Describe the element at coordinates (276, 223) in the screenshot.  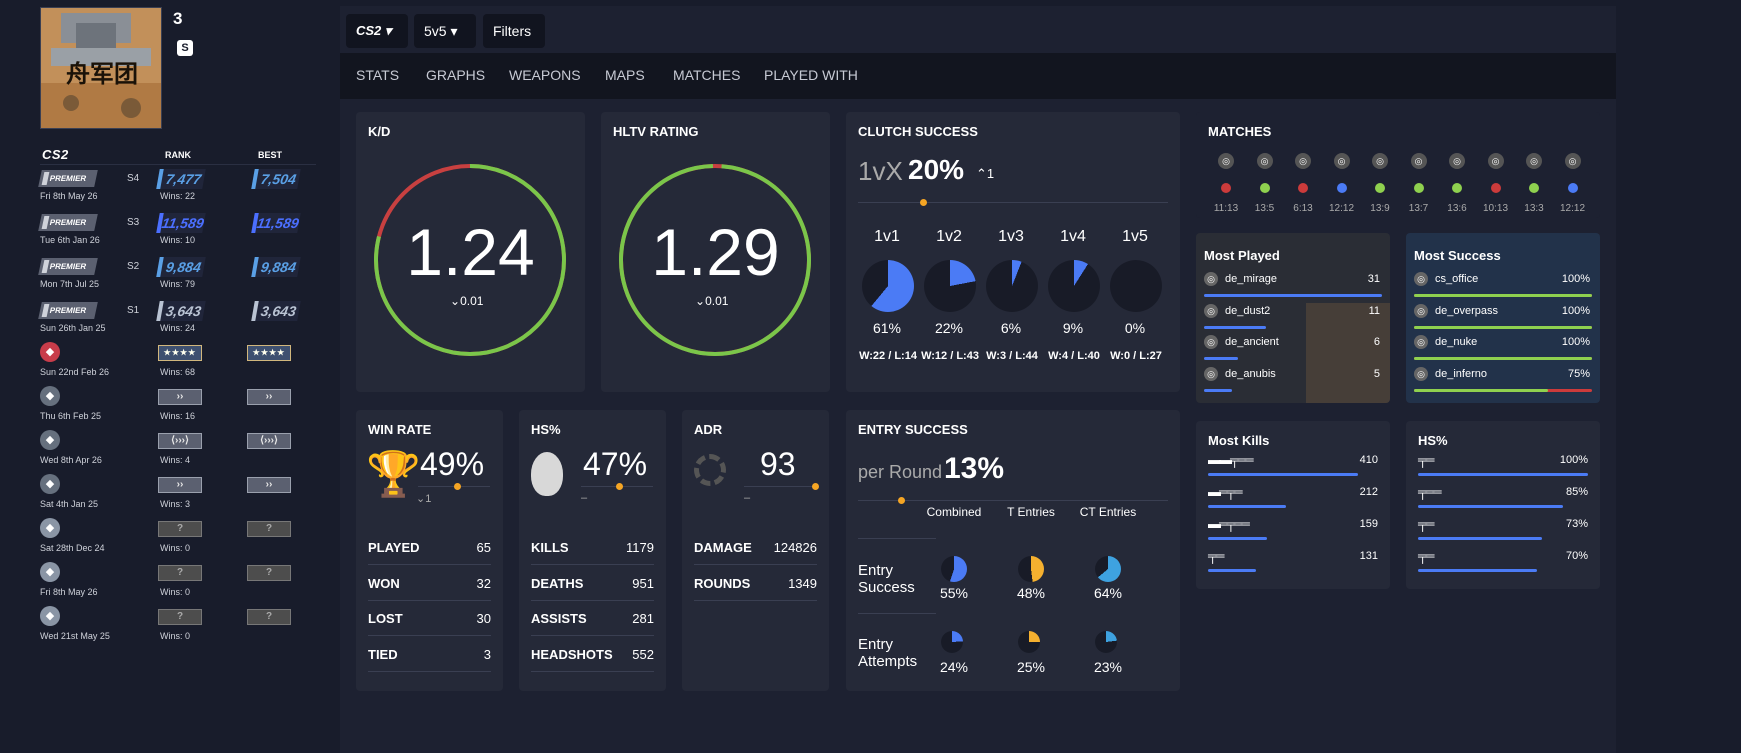
I see `best-value: 11,589` at that location.